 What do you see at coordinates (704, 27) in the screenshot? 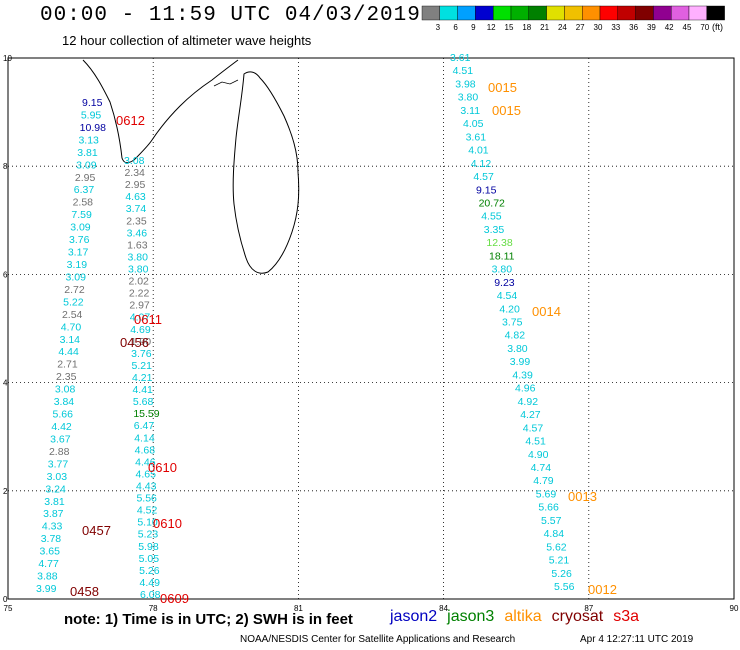
I see `legend-label: 70` at bounding box center [704, 27].